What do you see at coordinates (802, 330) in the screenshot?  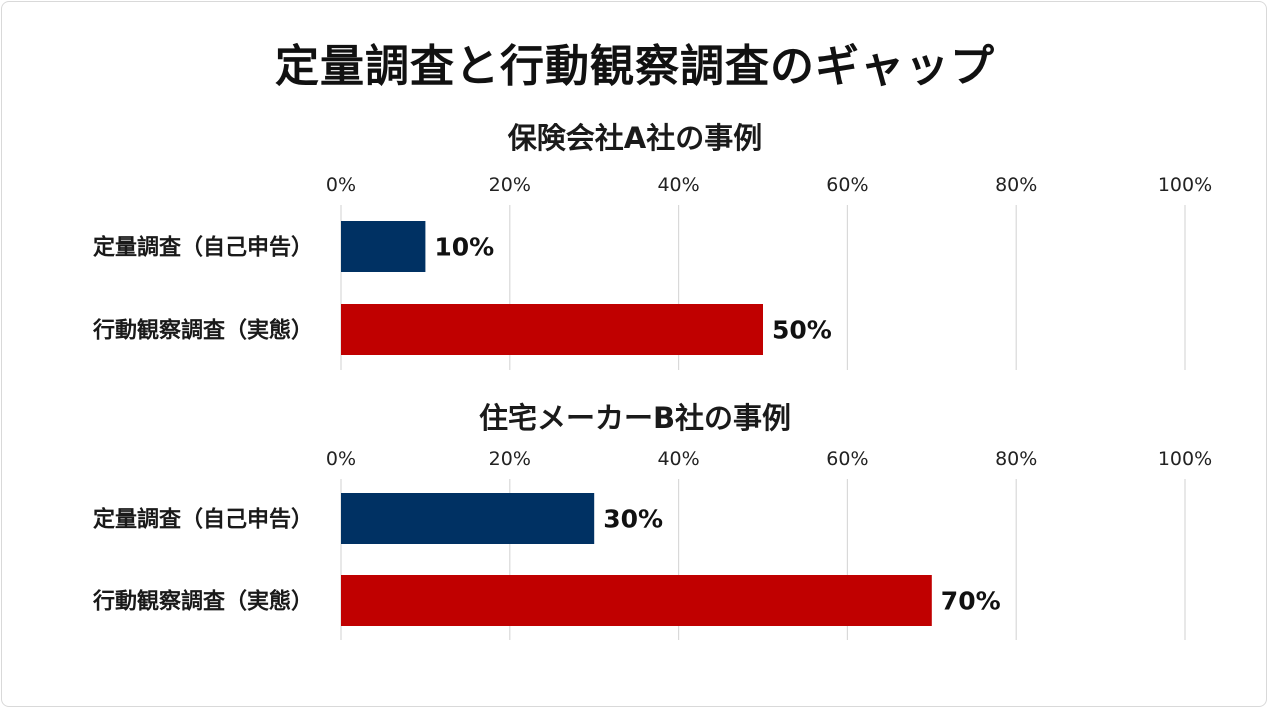 I see `data-label: 50%` at bounding box center [802, 330].